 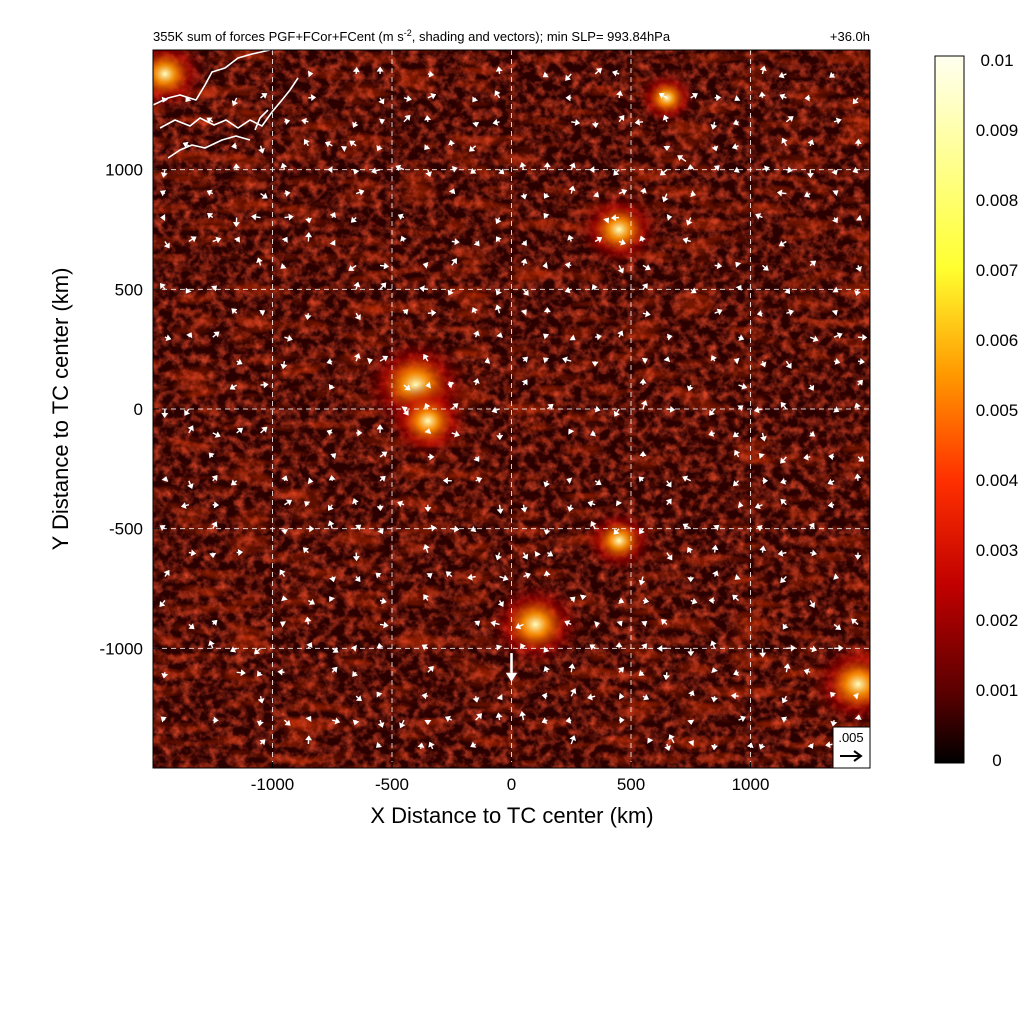 What do you see at coordinates (129, 289) in the screenshot?
I see `y-tick-label: 500` at bounding box center [129, 289].